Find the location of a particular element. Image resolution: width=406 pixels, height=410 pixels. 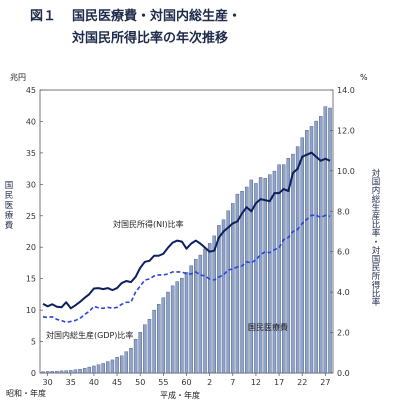

bar-1978 is located at coordinates (154, 341).